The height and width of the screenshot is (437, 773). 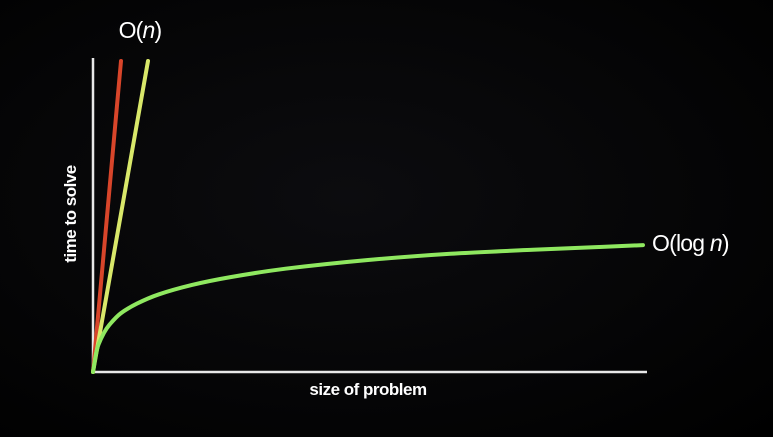 I want to click on series-label-o-log-n: O(log n), so click(x=690, y=243).